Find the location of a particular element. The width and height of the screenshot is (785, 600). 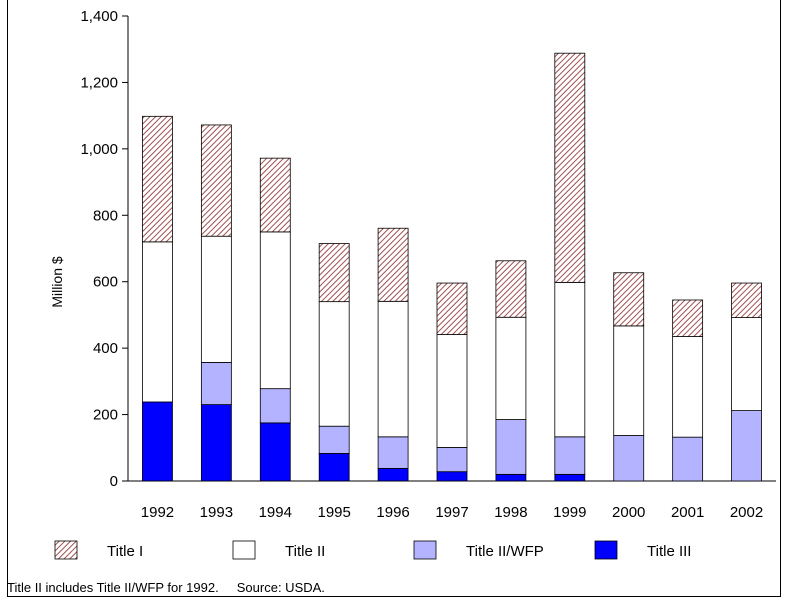

bar-title-i-2000 is located at coordinates (629, 299).